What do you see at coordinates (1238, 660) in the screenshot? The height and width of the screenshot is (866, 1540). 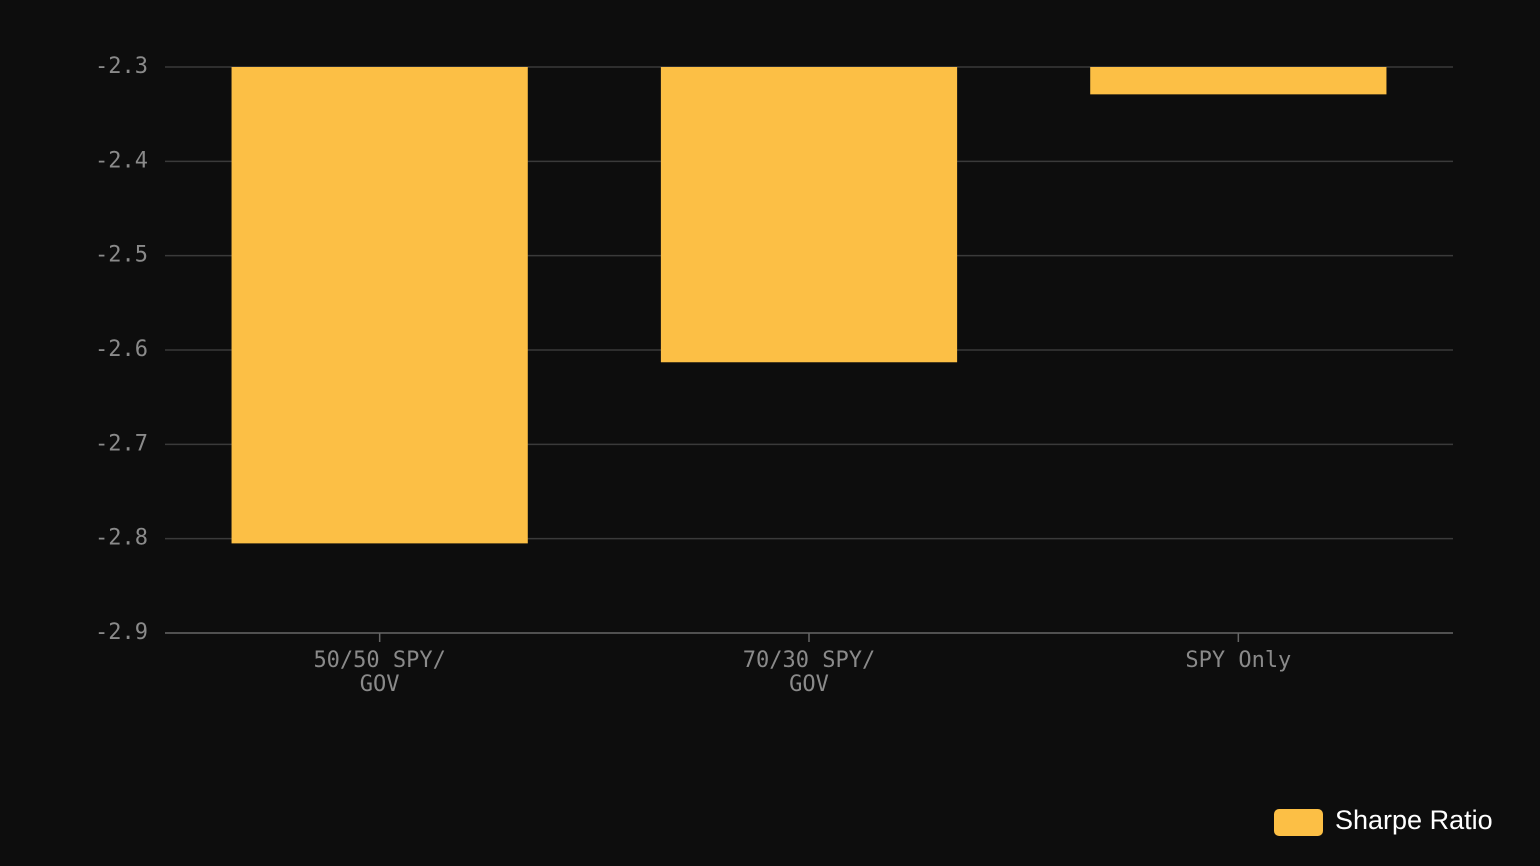 I see `x-tick-label: SPY Only` at bounding box center [1238, 660].